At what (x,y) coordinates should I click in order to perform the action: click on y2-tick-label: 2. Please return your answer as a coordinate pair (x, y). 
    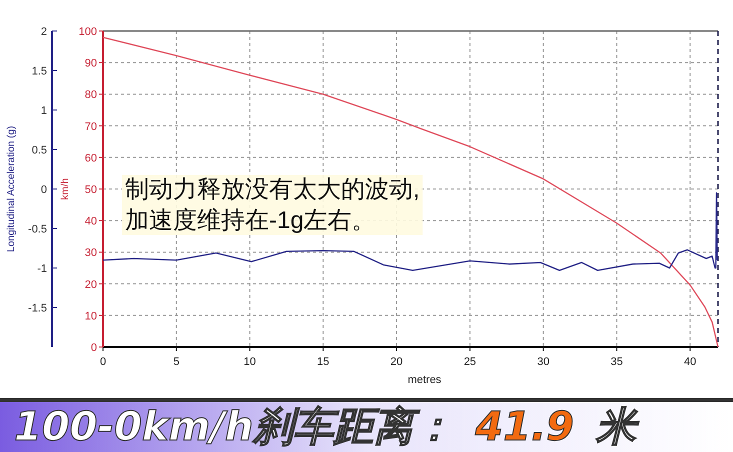
    Looking at the image, I should click on (43, 32).